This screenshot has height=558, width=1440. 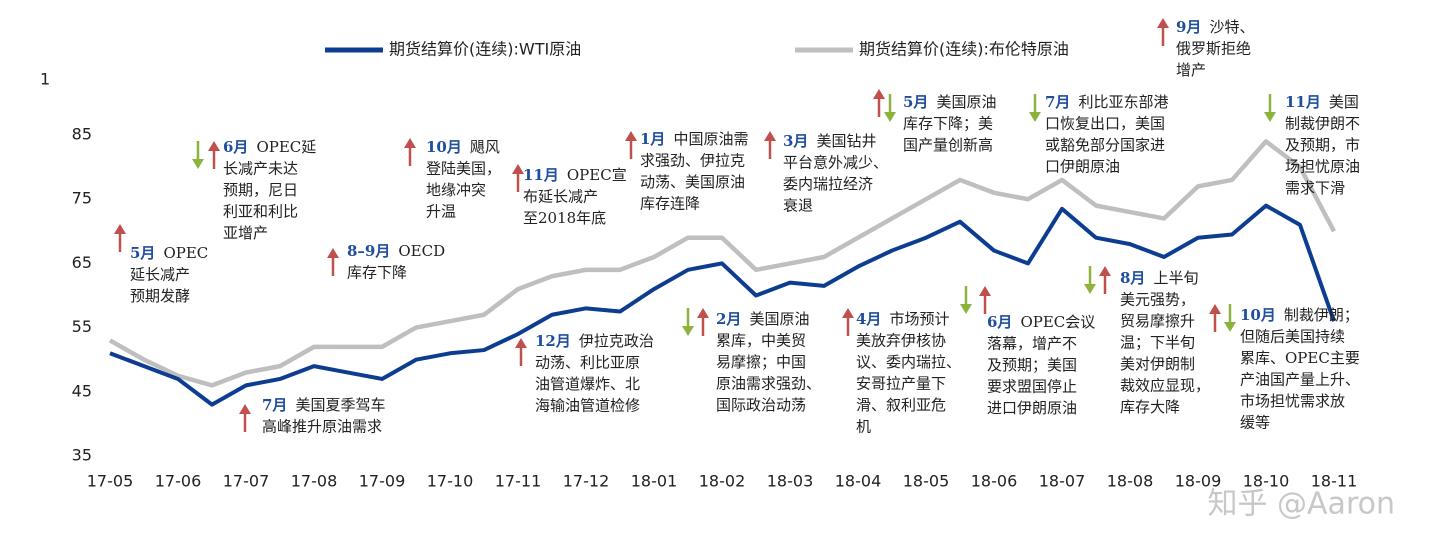 What do you see at coordinates (964, 49) in the screenshot?
I see `legend-label: 期货结算价(连续):布伦特原油` at bounding box center [964, 49].